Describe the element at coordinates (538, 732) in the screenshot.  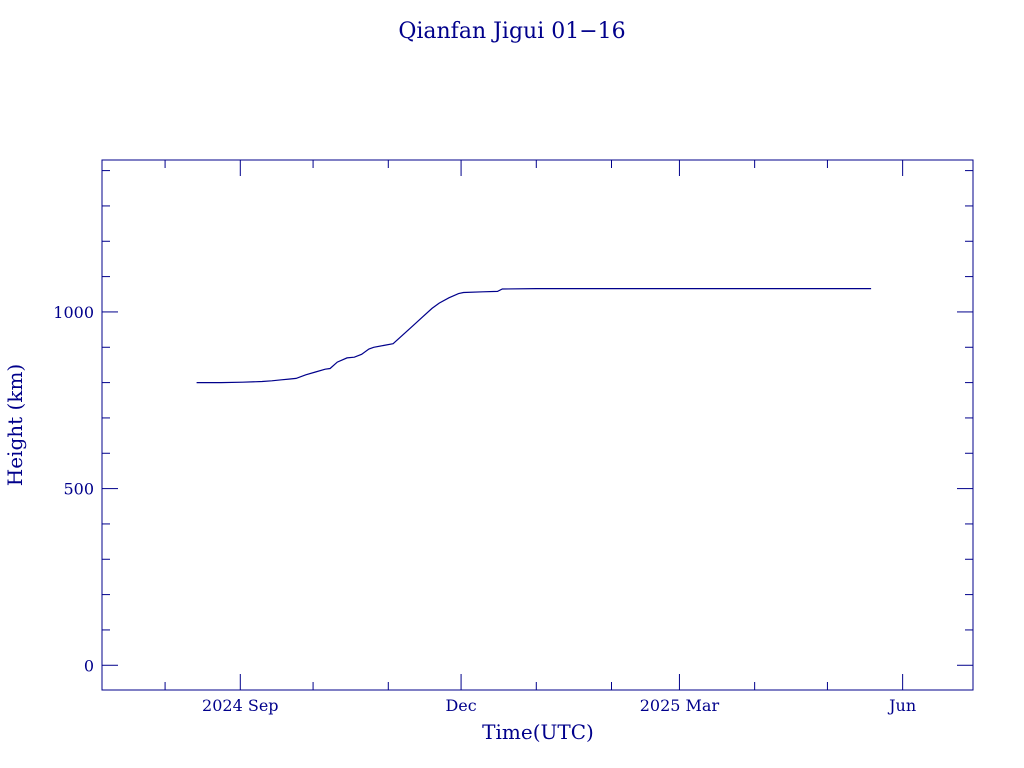
I see `x-axis-label: Time(UTC)` at that location.